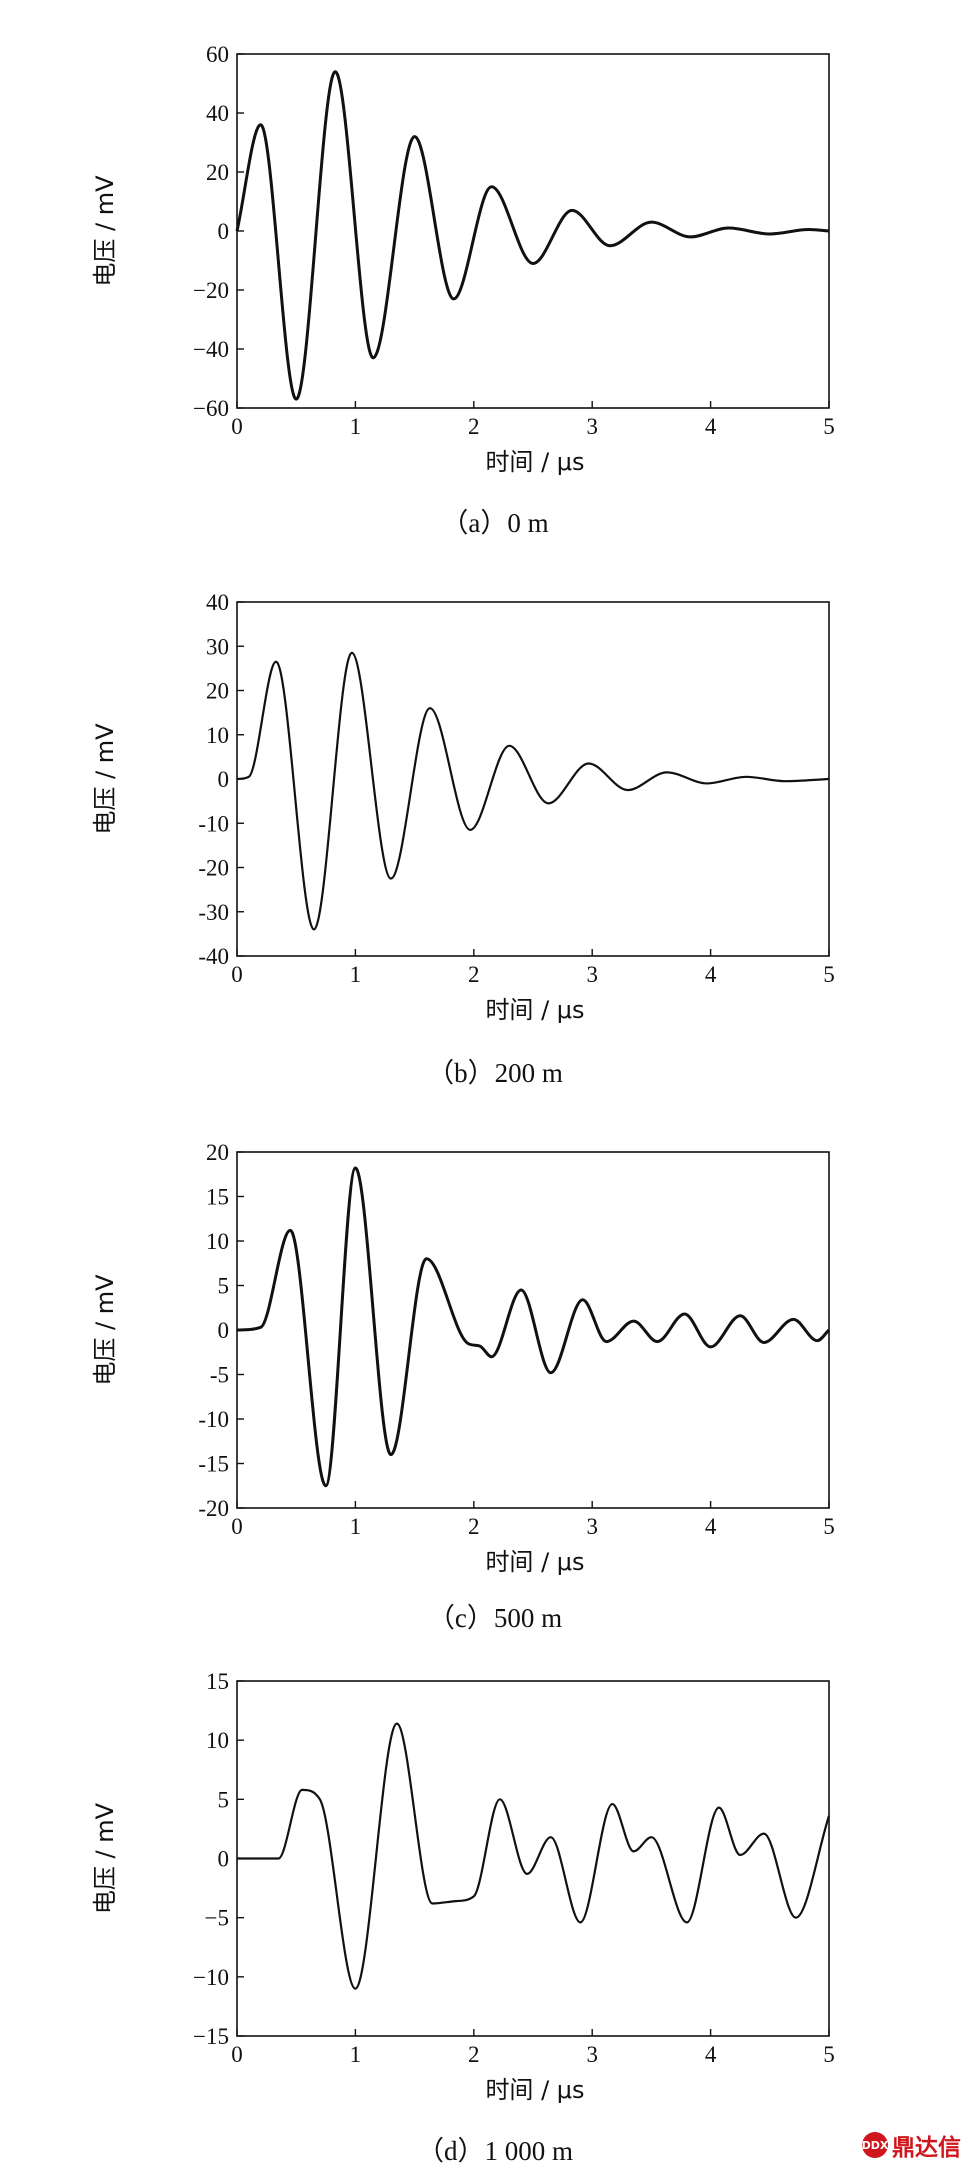  Describe the element at coordinates (495, 1618) in the screenshot. I see `chart-caption: （c）500 m` at that location.